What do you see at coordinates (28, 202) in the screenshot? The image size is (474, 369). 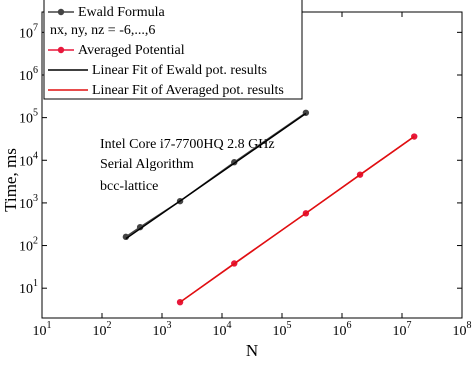 I see `y-tick-label: 10³` at bounding box center [28, 202].